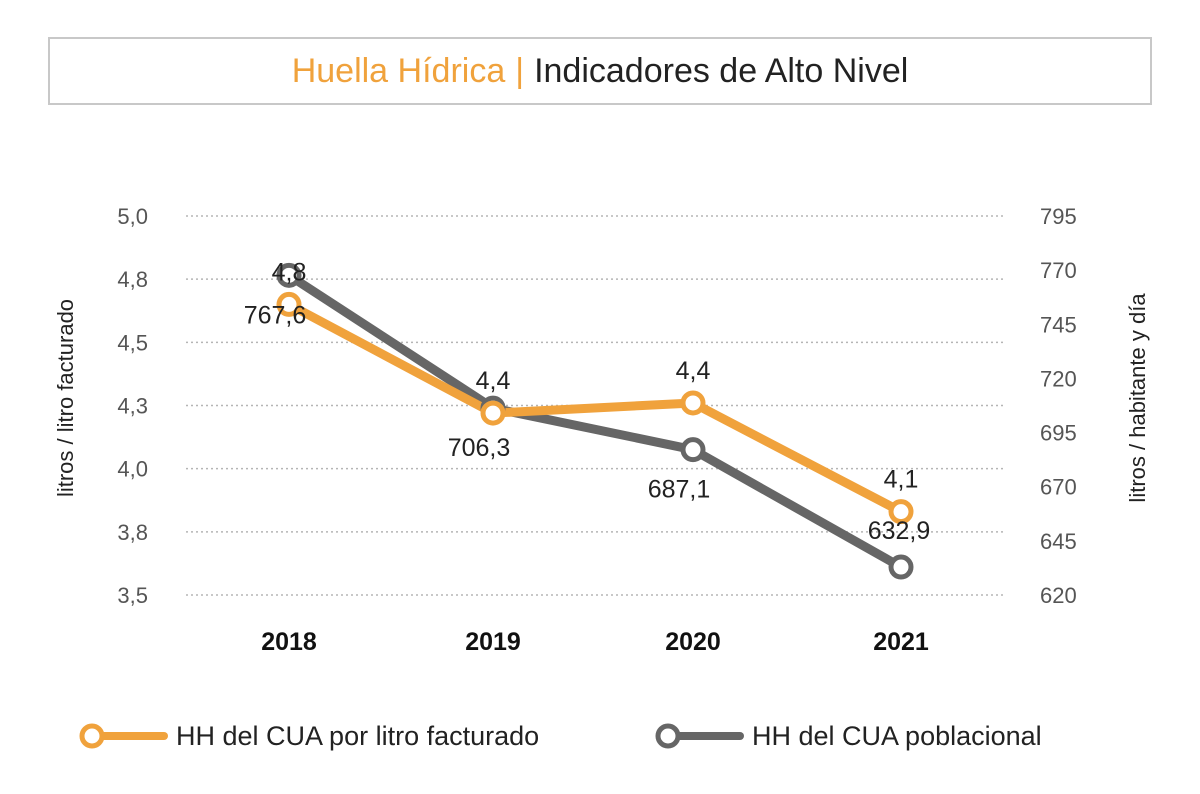 The width and height of the screenshot is (1200, 794). What do you see at coordinates (897, 735) in the screenshot?
I see `legend-label-population: HH del CUA poblacional` at bounding box center [897, 735].